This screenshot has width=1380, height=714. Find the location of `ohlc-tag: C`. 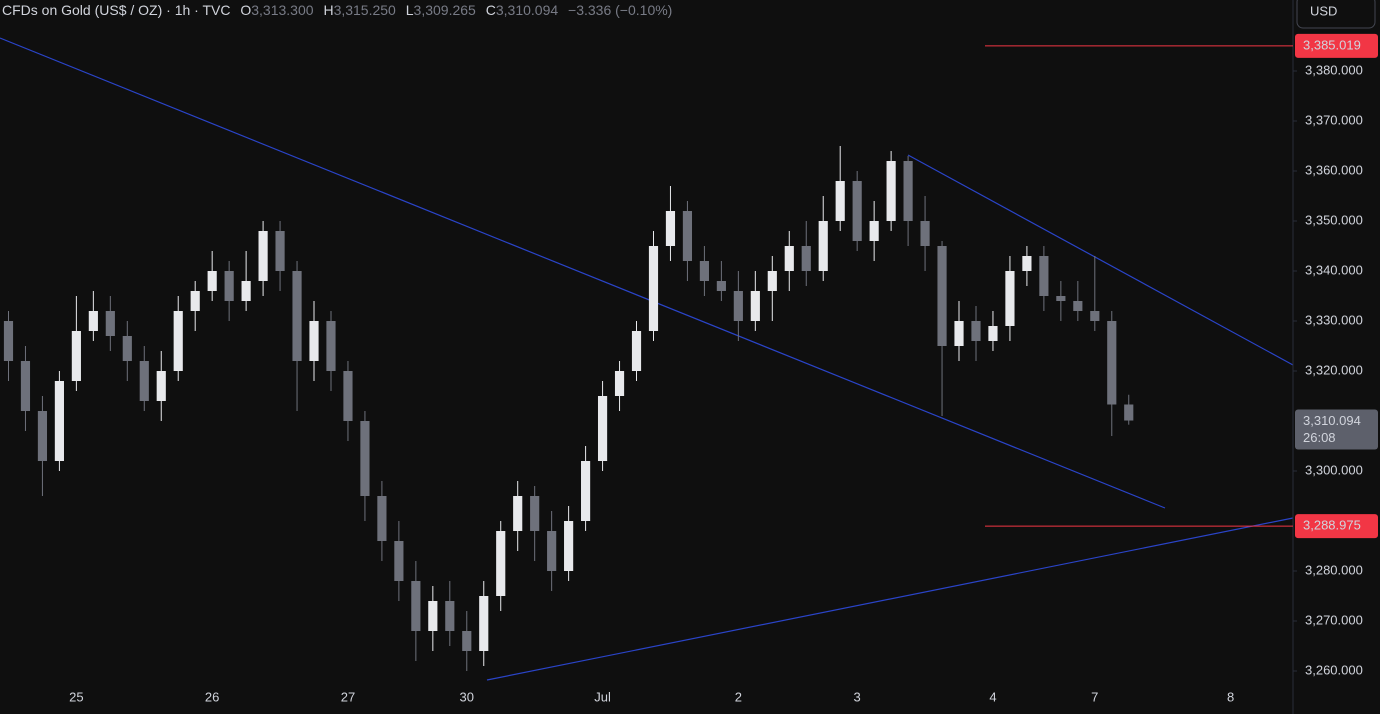

ohlc-tag: C is located at coordinates (491, 10).